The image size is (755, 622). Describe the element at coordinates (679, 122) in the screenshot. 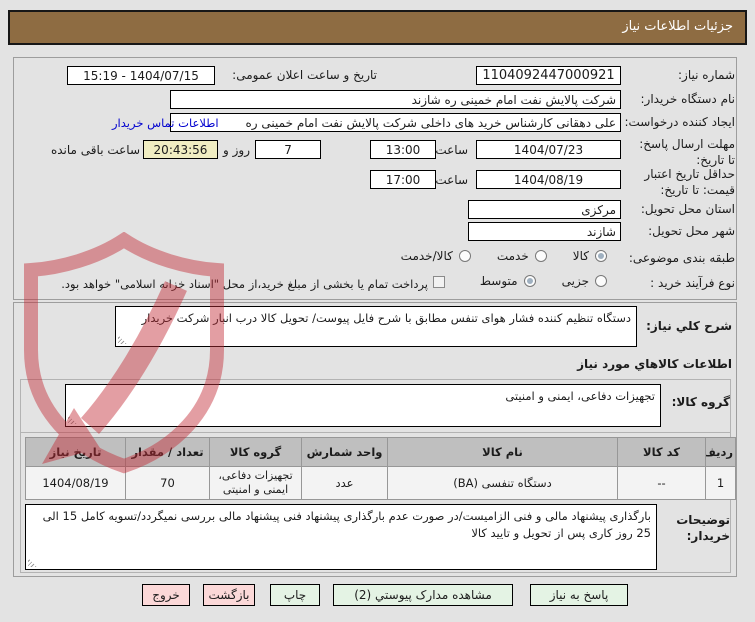

I see `request-creator-label: ایجاد کننده درخواست:` at that location.